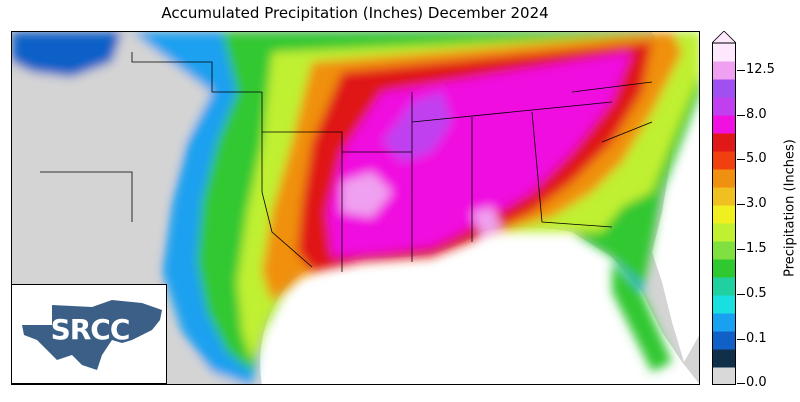 The height and width of the screenshot is (402, 800). I want to click on tick-label: 8.0, so click(756, 114).